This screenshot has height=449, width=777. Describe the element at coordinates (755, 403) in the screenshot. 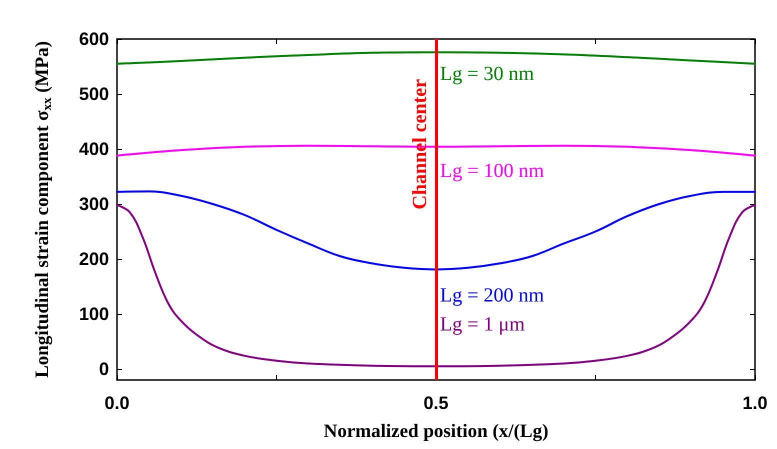

I see `x-tick-label: 1.0` at that location.